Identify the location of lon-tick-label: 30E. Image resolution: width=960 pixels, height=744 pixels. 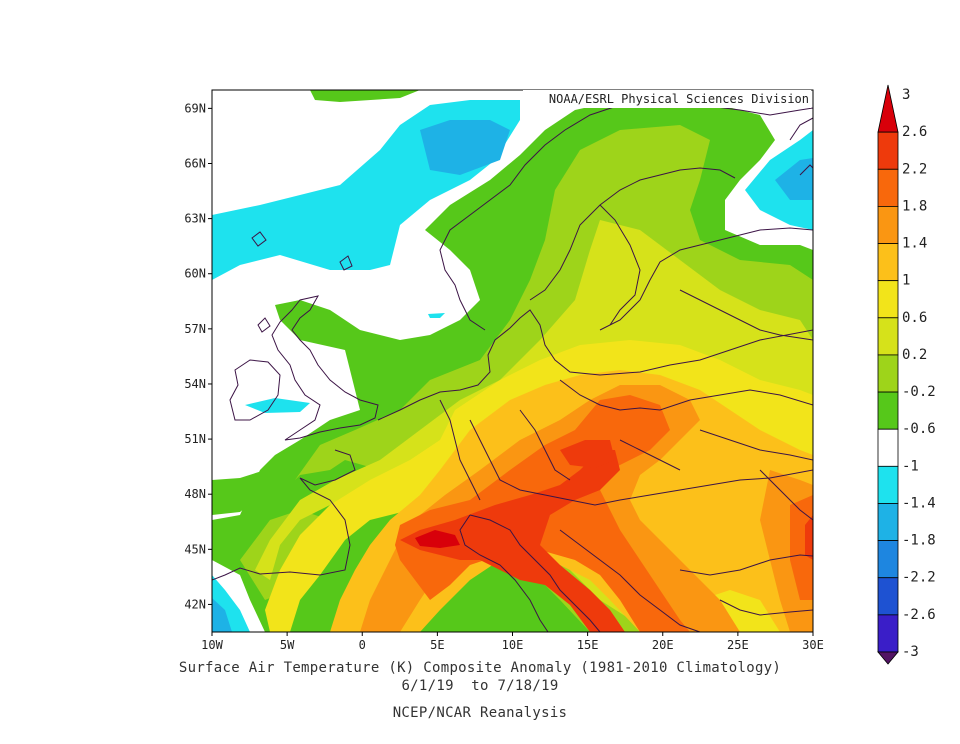
(813, 645).